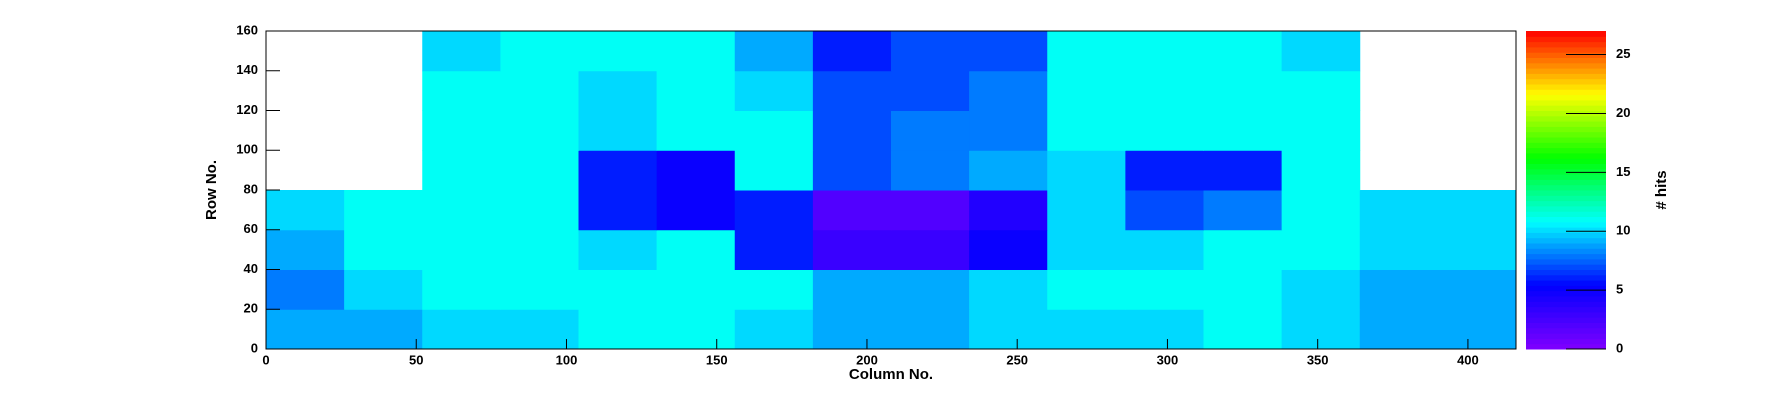  What do you see at coordinates (867, 359) in the screenshot?
I see `x-tick-label: 200` at bounding box center [867, 359].